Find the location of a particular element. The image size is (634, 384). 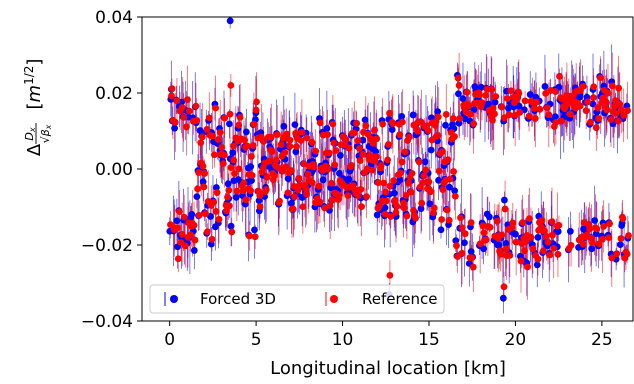

x-axis-label: Longitudinal location [km] is located at coordinates (388, 368).